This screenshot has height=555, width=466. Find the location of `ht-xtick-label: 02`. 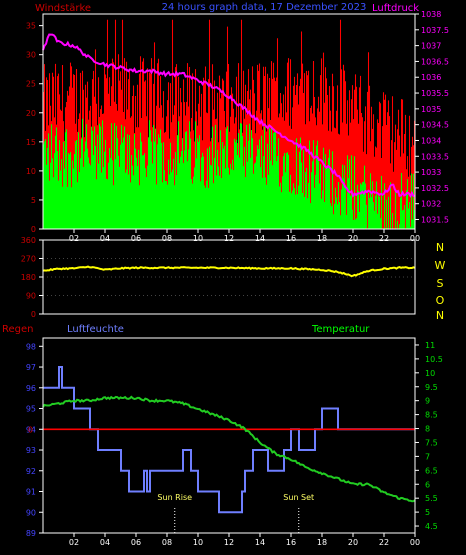

ht-xtick-label: 02 is located at coordinates (74, 542).